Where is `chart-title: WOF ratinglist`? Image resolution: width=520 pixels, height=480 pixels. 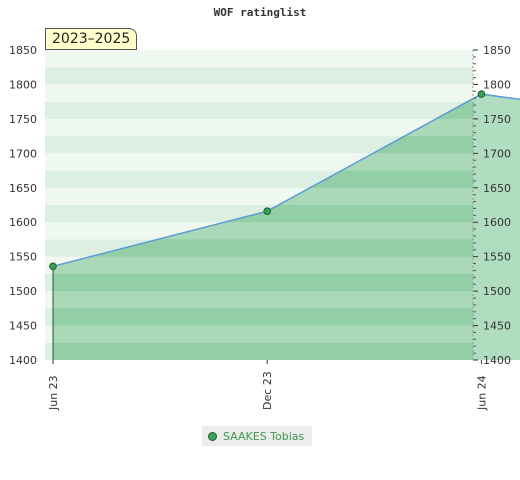 chart-title: WOF ratinglist is located at coordinates (260, 12).